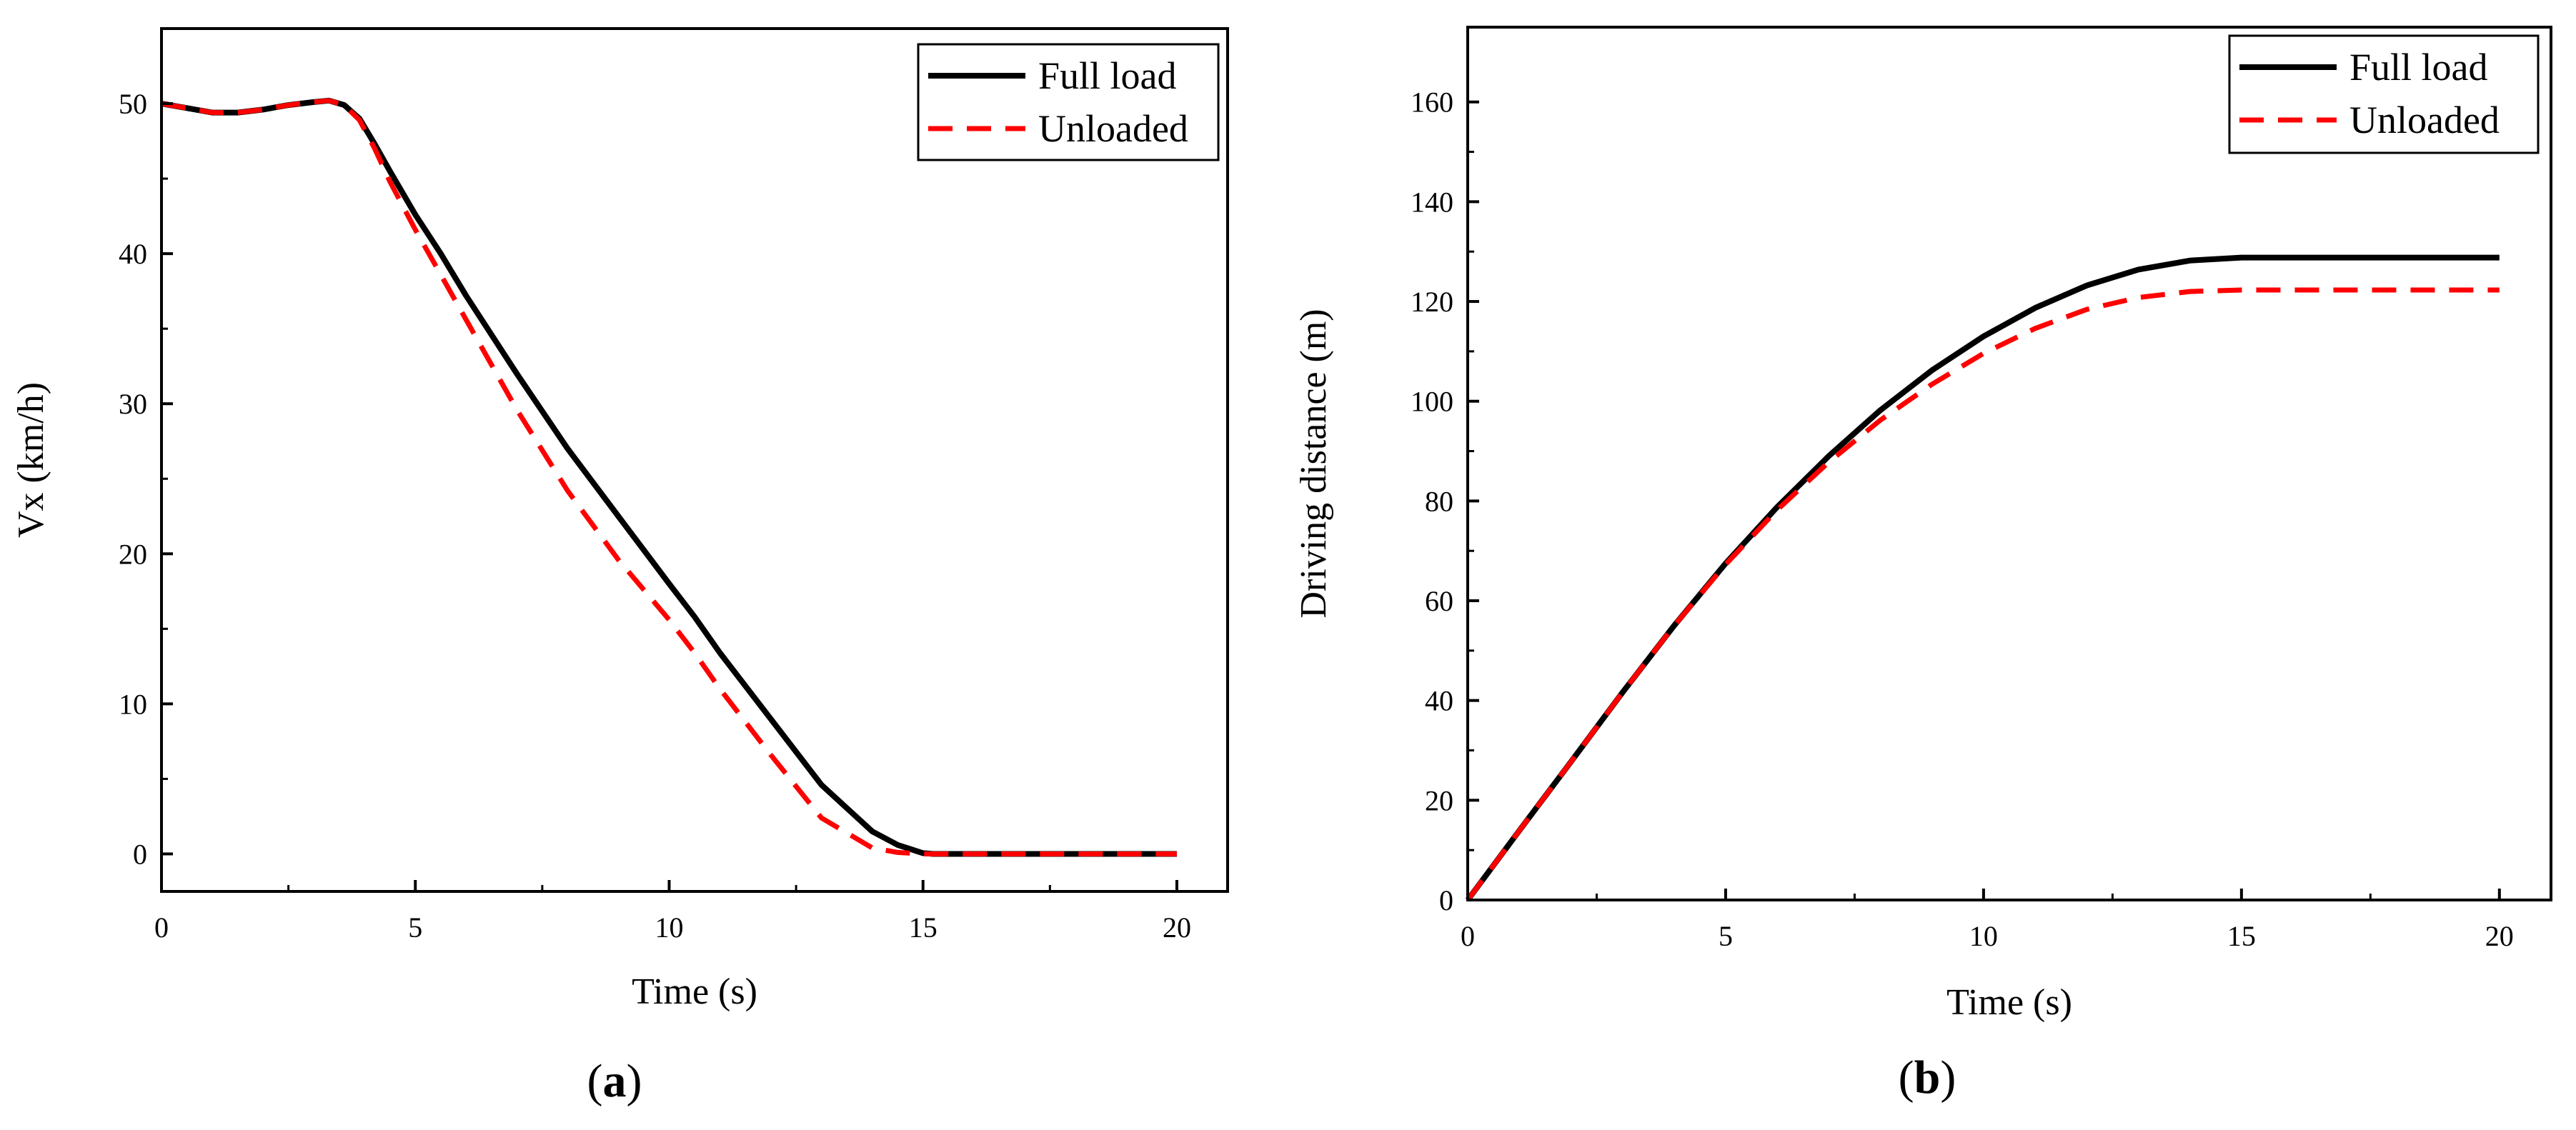 This screenshot has width=2576, height=1130. What do you see at coordinates (133, 404) in the screenshot?
I see `panel-a-y-tick-label: 30` at bounding box center [133, 404].